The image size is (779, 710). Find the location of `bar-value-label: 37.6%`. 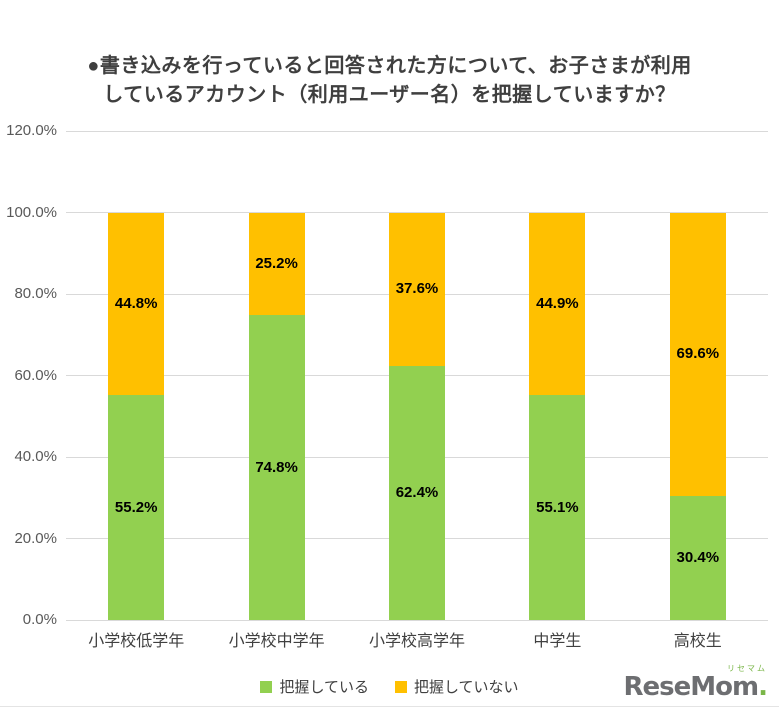

bar-value-label: 37.6% is located at coordinates (417, 289).